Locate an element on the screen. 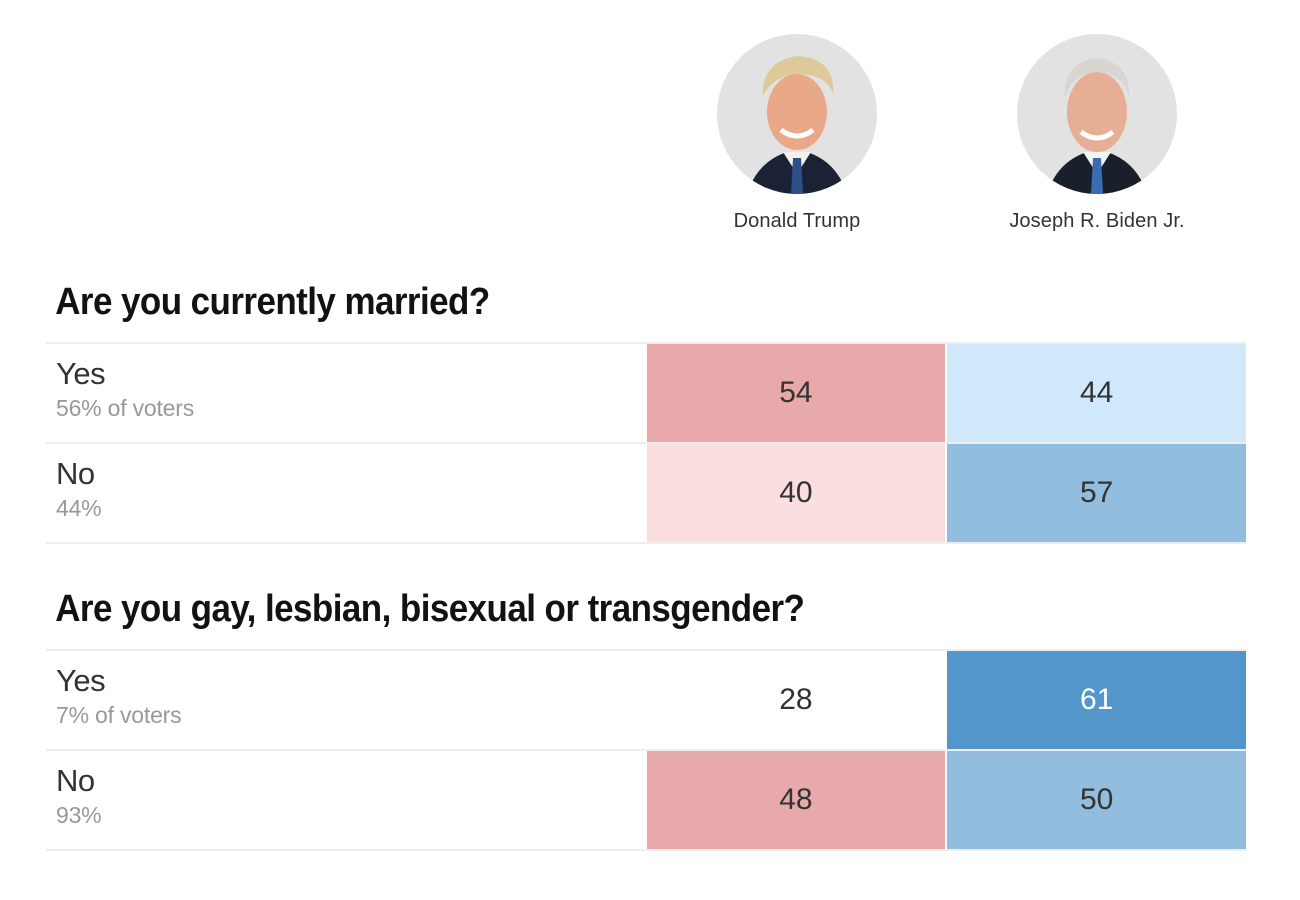 This screenshot has height=900, width=1300. table-row: No 93% 48 50 is located at coordinates (646, 801).